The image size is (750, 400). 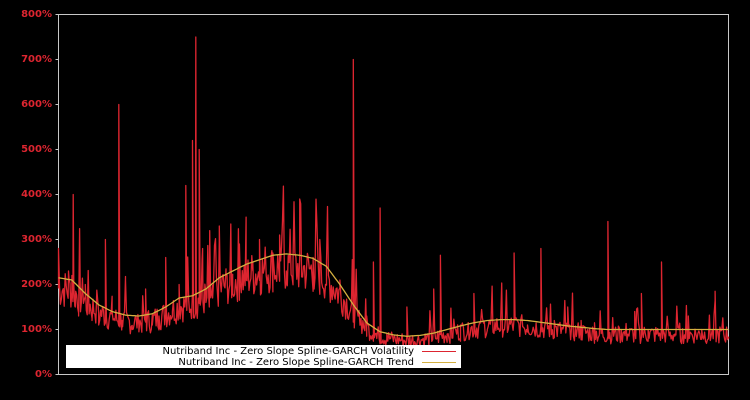 I want to click on y-tick-label: 600%, so click(x=36, y=104).